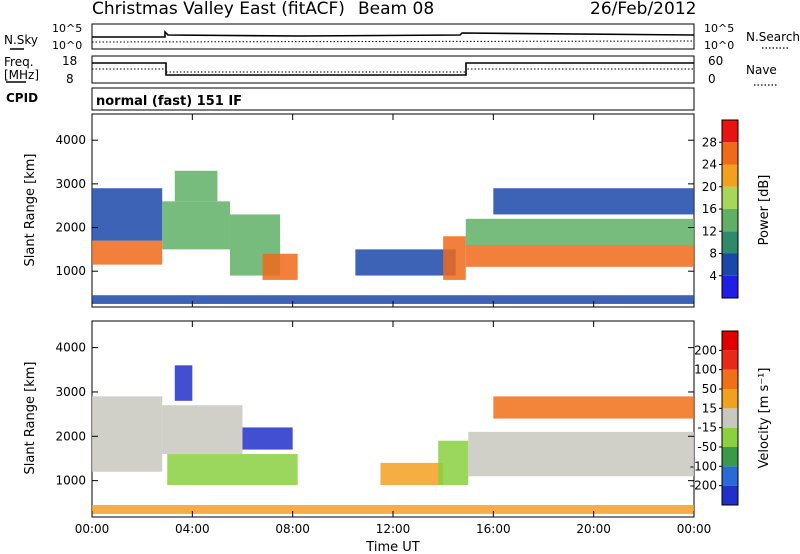 This screenshot has width=800, height=554. What do you see at coordinates (703, 486) in the screenshot?
I see `colorbar-tick-label: -200` at bounding box center [703, 486].